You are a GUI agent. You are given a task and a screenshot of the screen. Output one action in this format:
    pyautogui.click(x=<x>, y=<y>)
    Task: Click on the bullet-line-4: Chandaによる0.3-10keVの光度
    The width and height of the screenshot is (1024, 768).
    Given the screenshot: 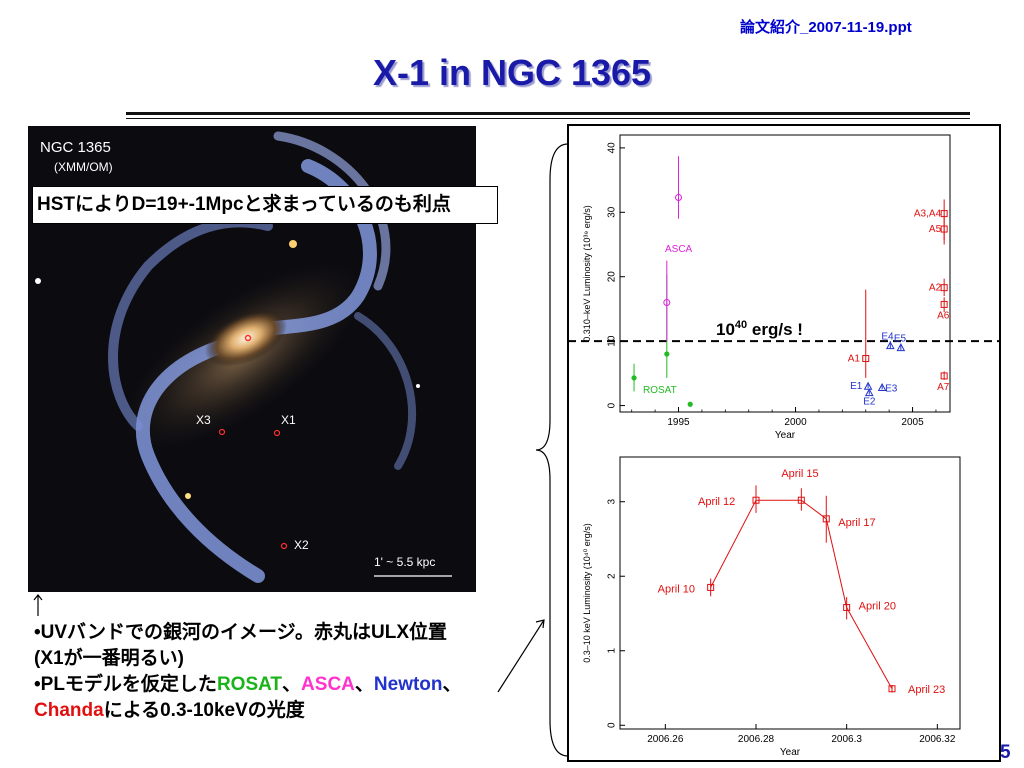 What is the action you would take?
    pyautogui.click(x=248, y=711)
    